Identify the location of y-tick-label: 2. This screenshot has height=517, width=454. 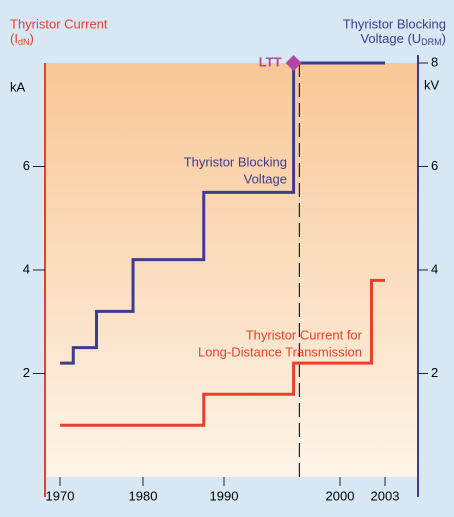
(26, 372).